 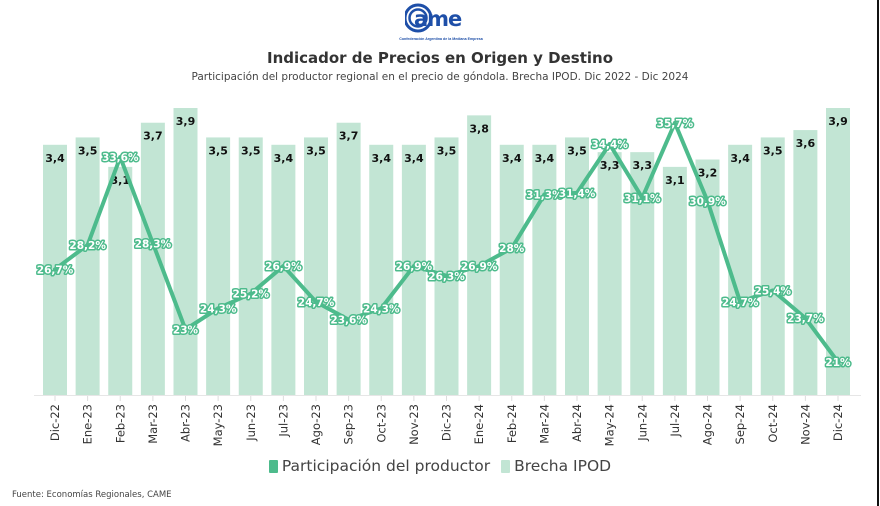 What do you see at coordinates (386, 466) in the screenshot?
I see `legend-label-participacion: Participación del productor` at bounding box center [386, 466].